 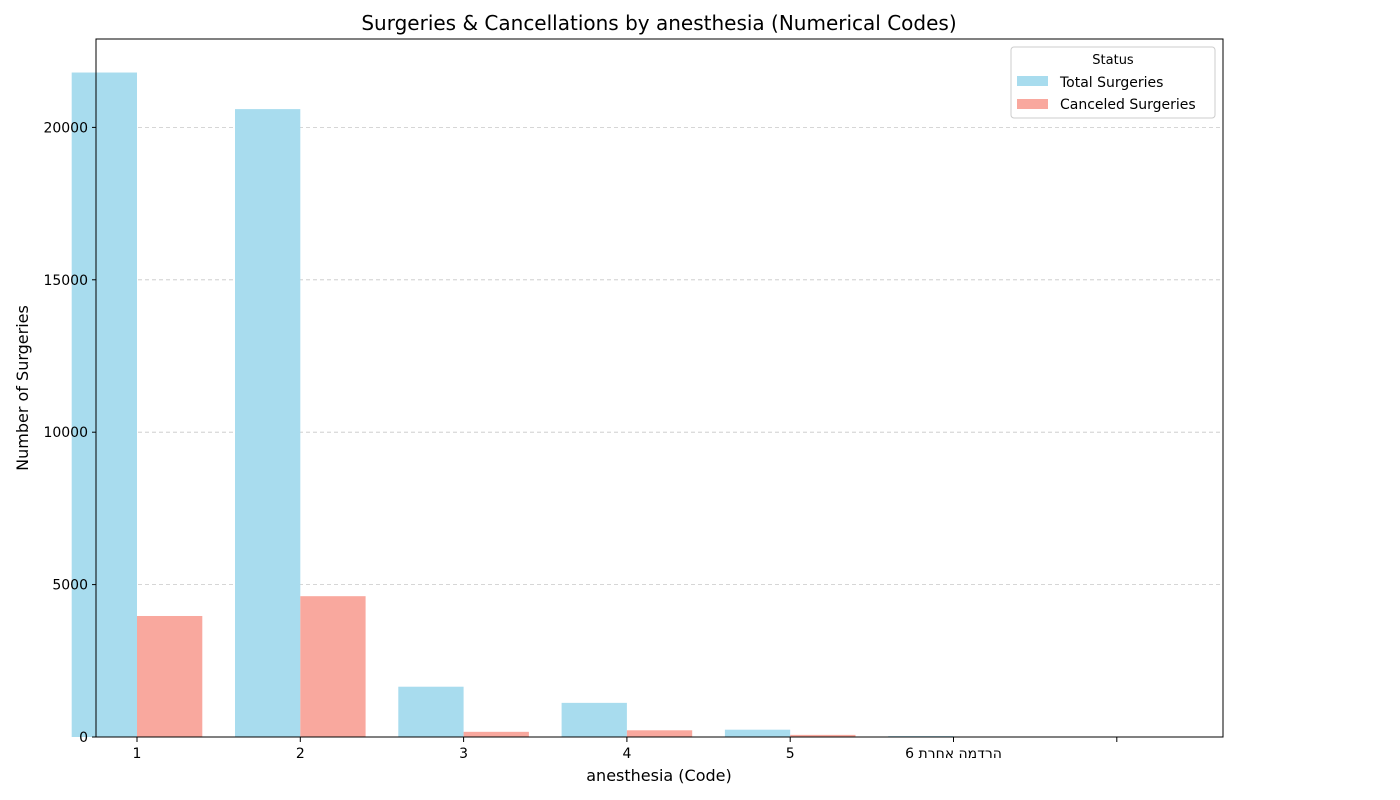 I want to click on legend-swatch-total, so click(x=1032, y=81).